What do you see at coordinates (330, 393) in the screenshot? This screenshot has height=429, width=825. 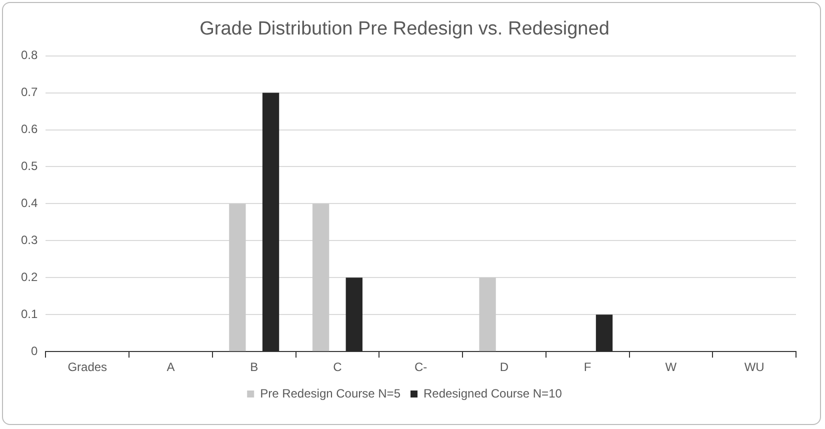 I see `legend-label: Pre Redesign Course N=5` at bounding box center [330, 393].